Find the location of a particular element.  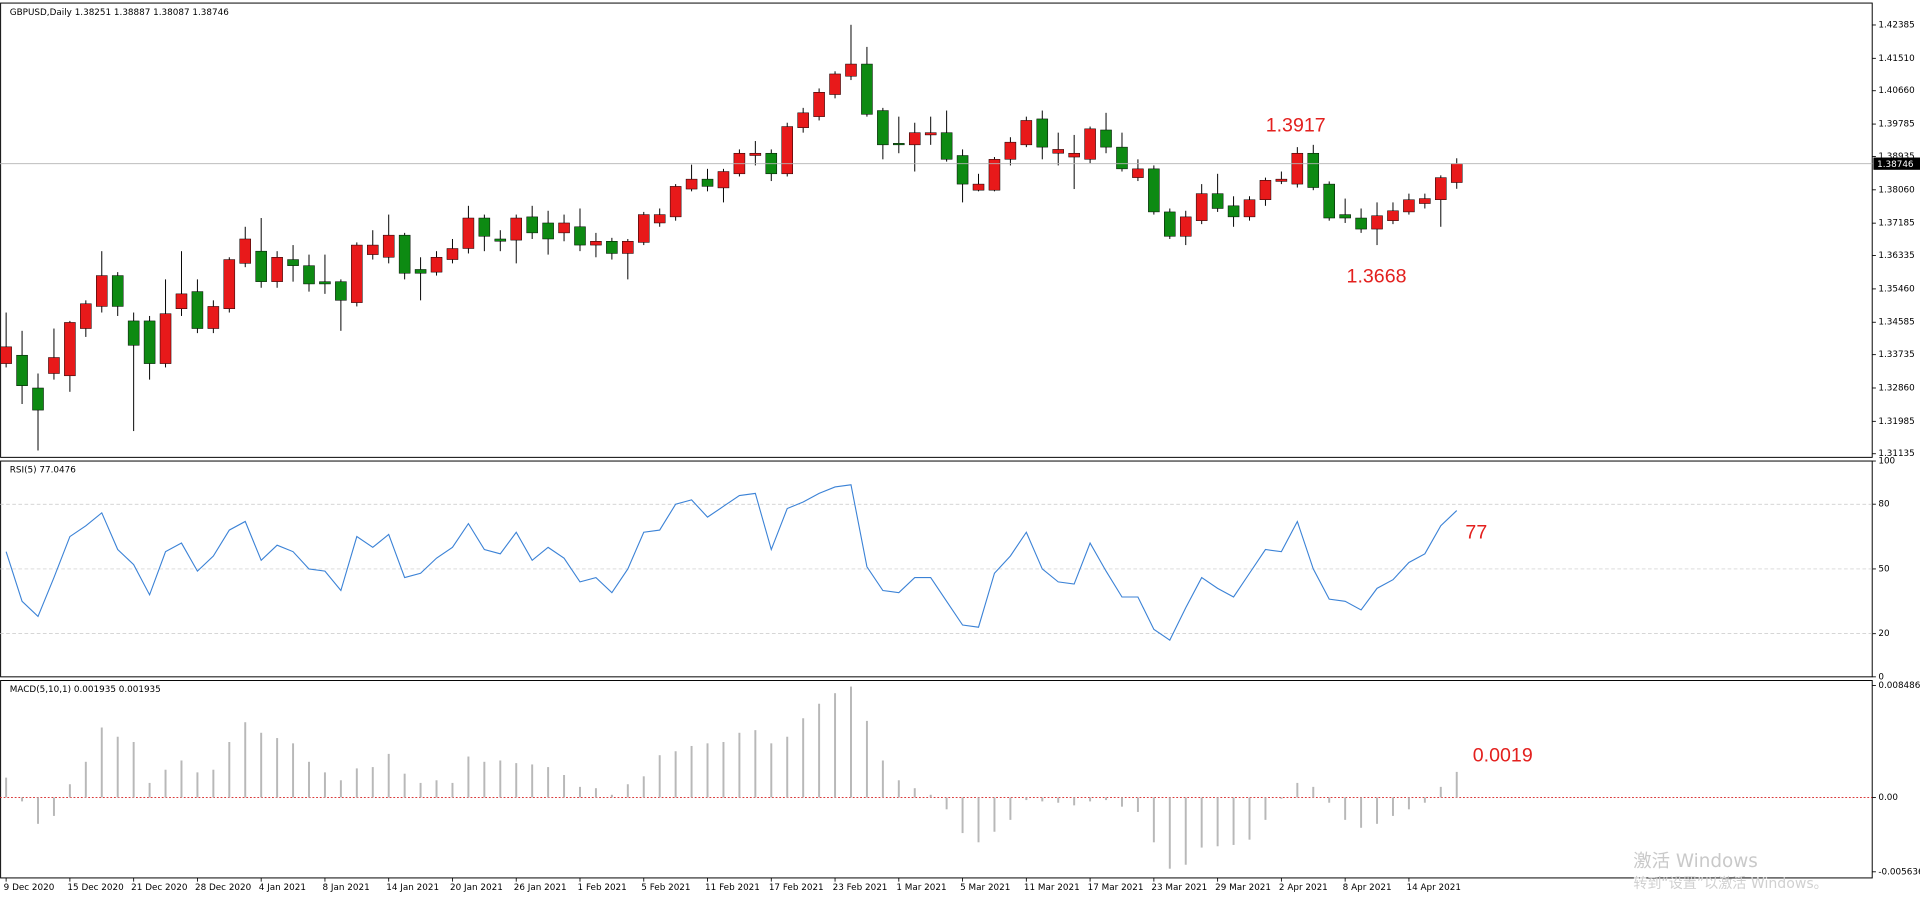

x-tick-label: 20 Jan 2021 is located at coordinates (476, 888).